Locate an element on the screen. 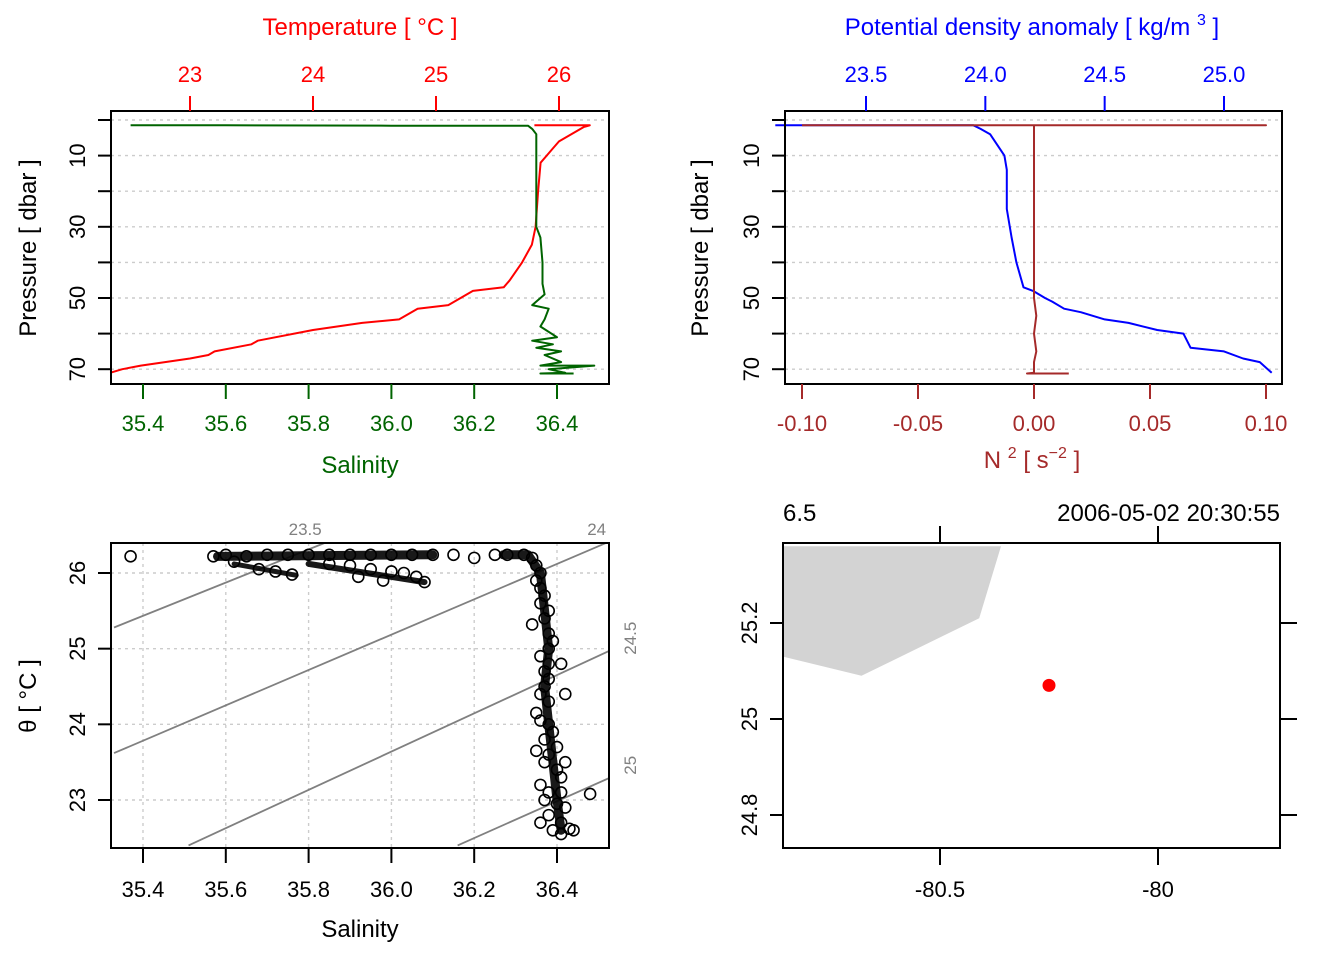  top-axis-title-main: Potential density anomaly [ kg/m is located at coordinates (1018, 27).